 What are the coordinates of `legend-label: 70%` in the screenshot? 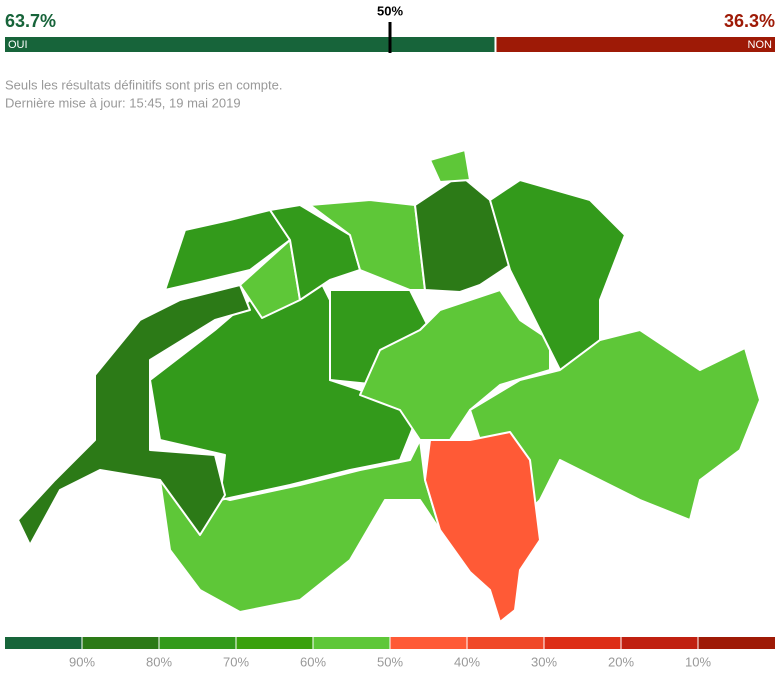 It's located at (236, 661).